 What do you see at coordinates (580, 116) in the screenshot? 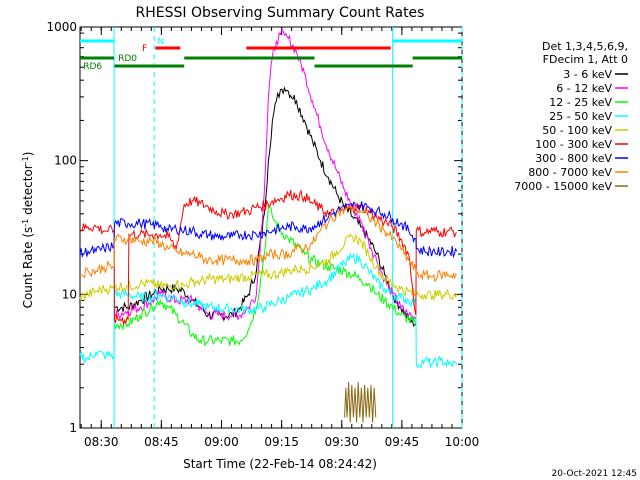
I see `legend-label: 25 - 50 keV` at bounding box center [580, 116].